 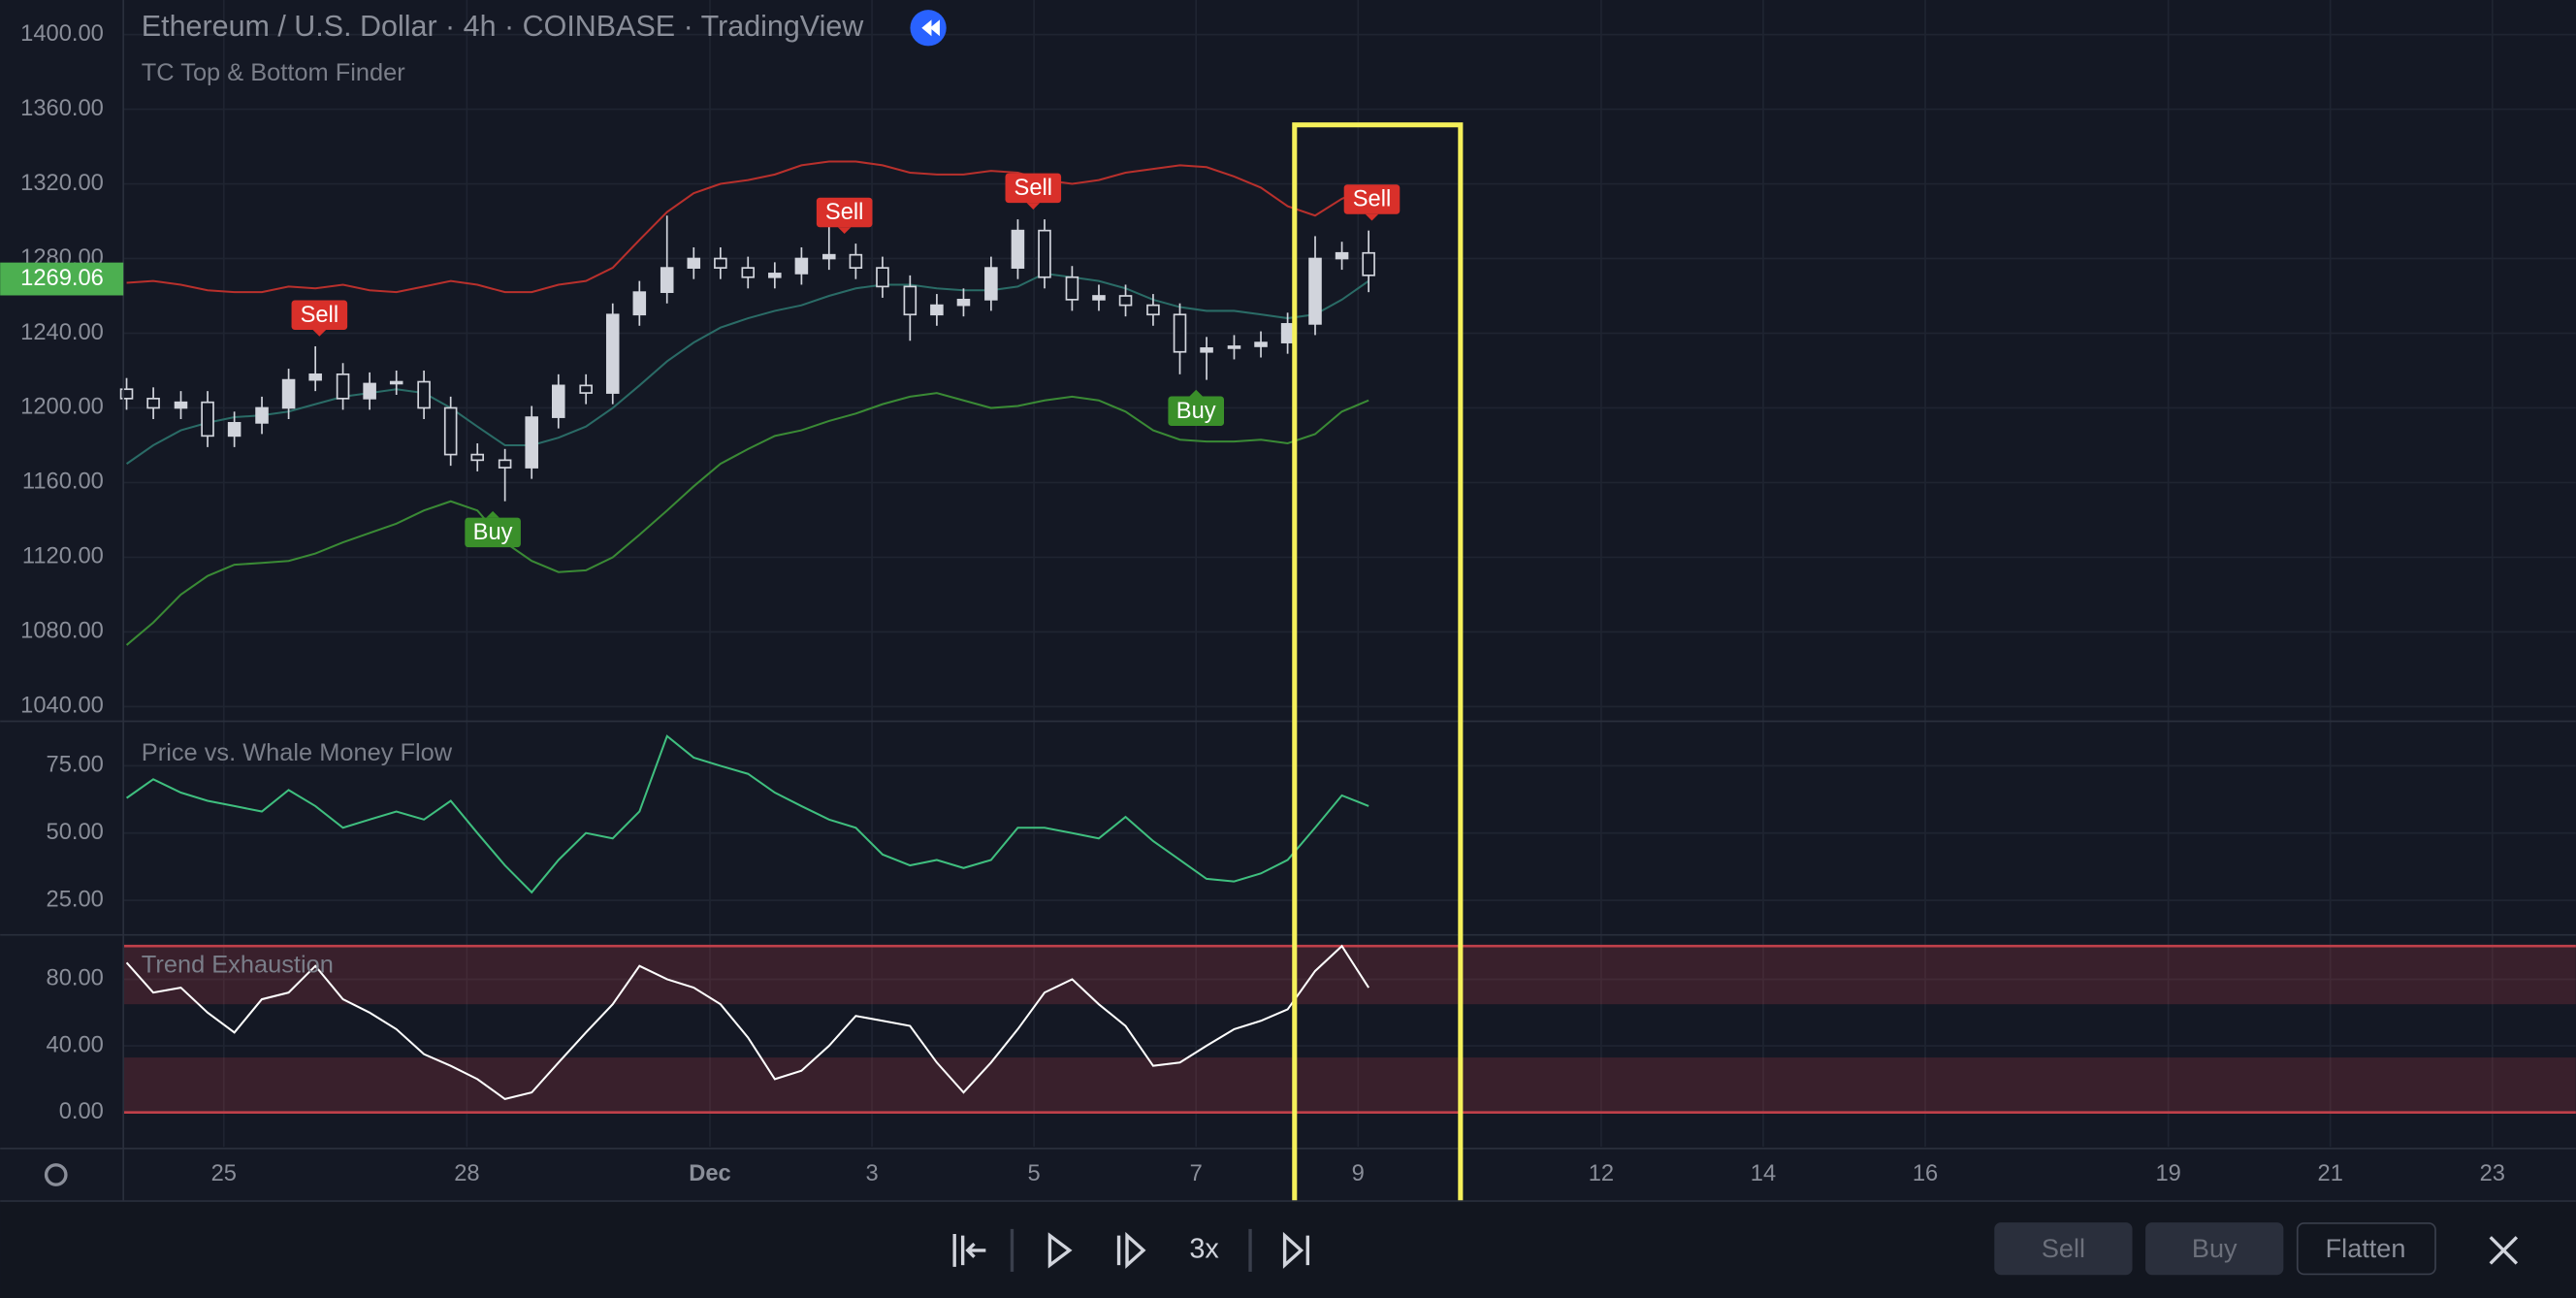 What do you see at coordinates (2330, 1173) in the screenshot?
I see `x-tick-label: 21` at bounding box center [2330, 1173].